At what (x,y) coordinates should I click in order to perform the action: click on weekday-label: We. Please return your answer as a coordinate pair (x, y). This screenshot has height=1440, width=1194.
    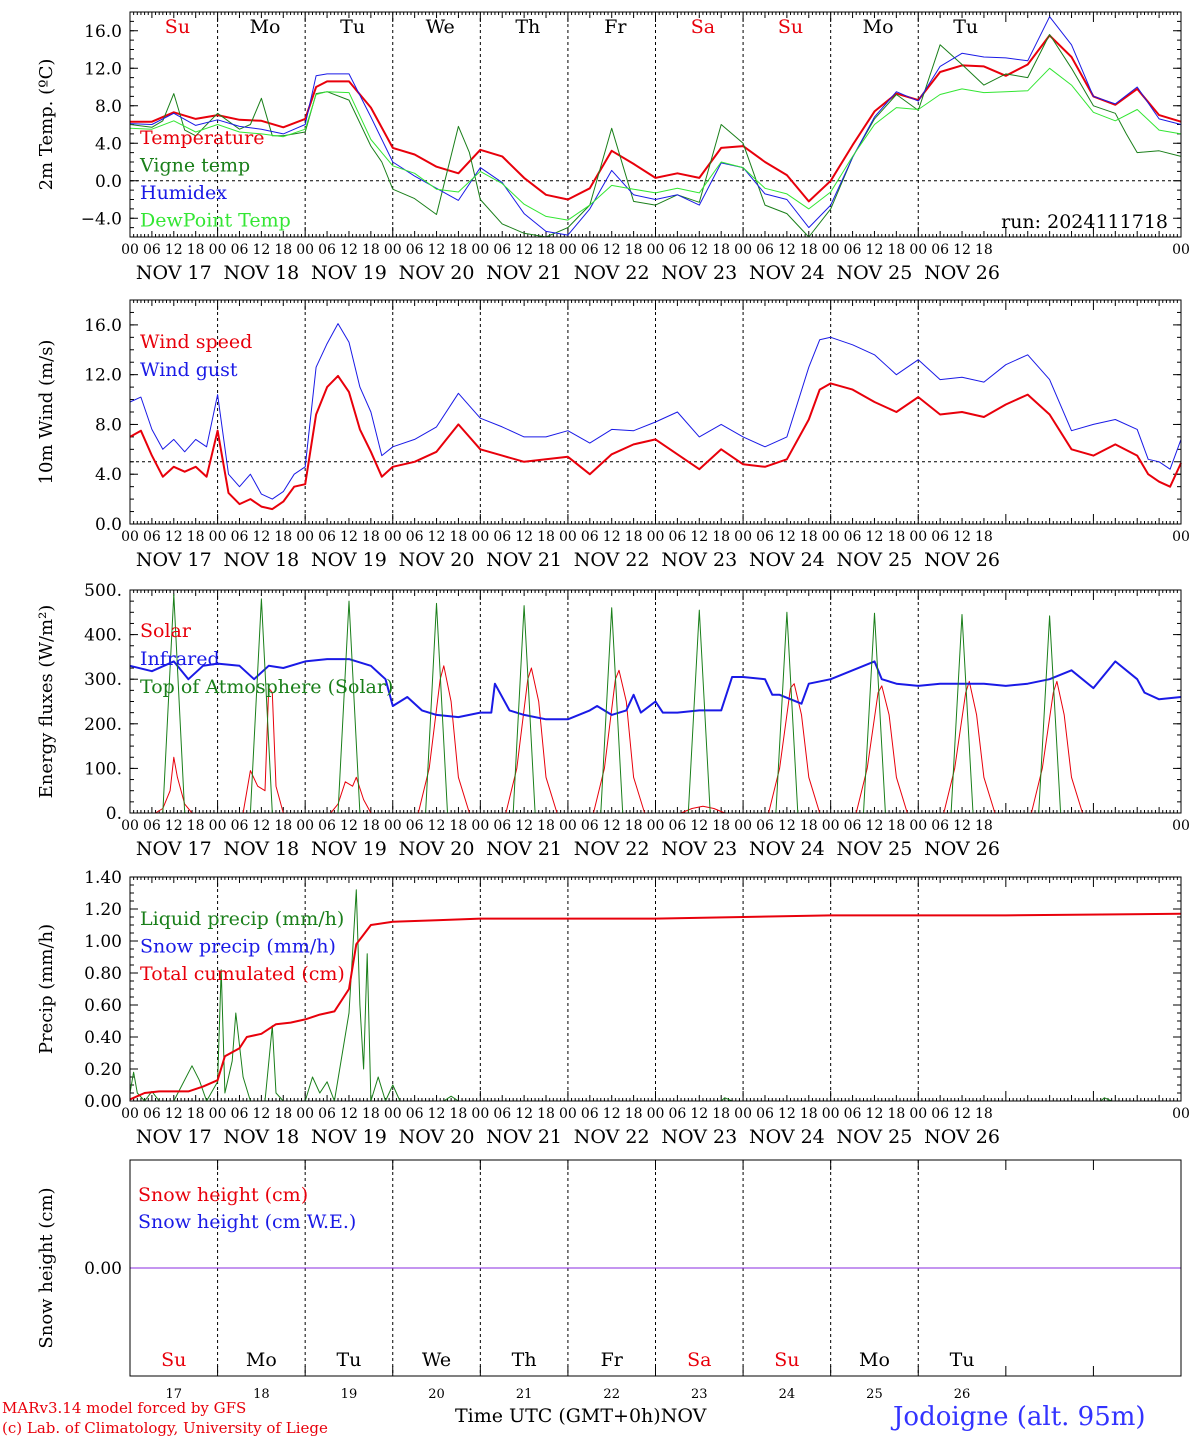
    Looking at the image, I should click on (436, 1360).